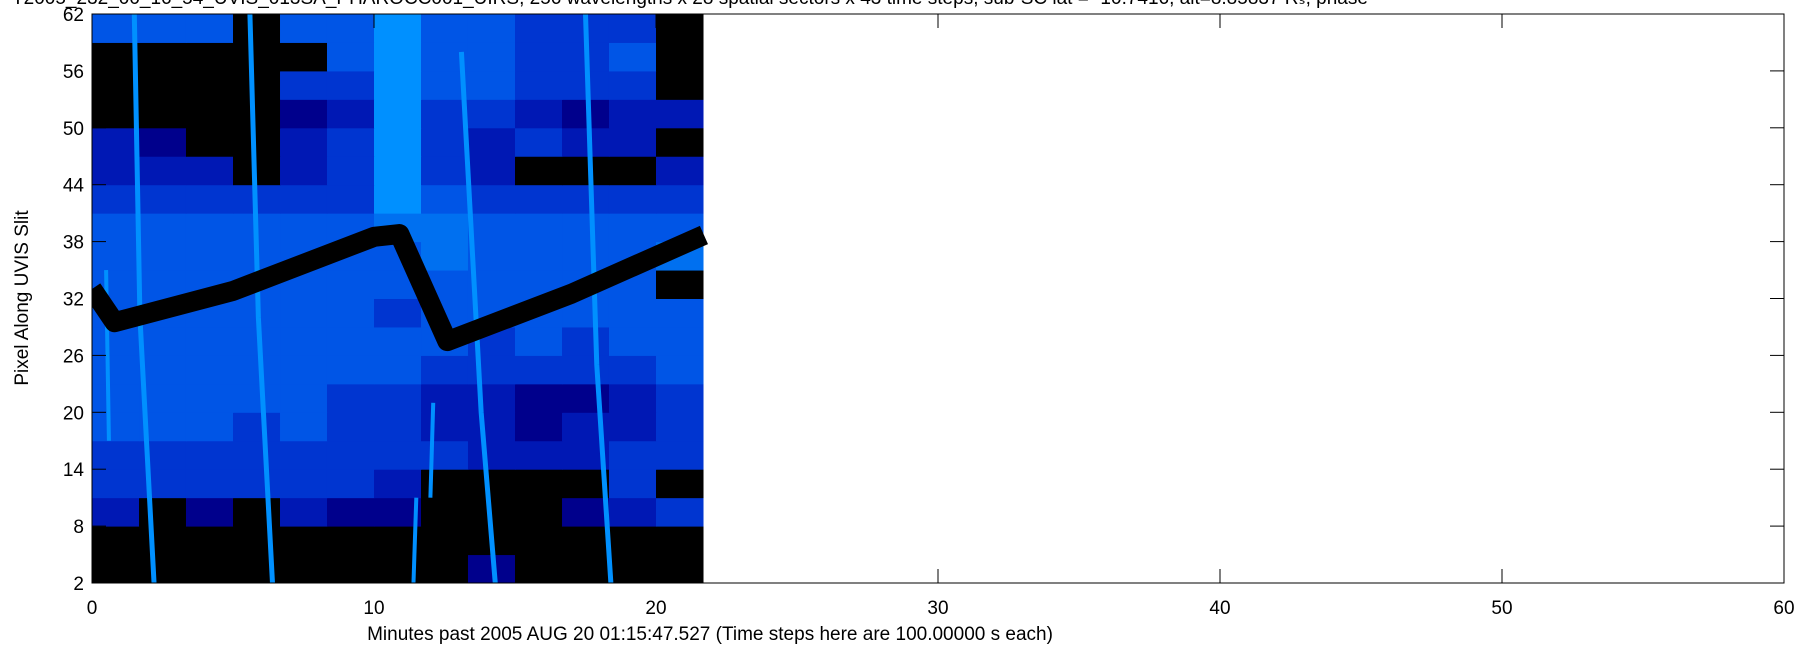 This screenshot has width=1804, height=649. Describe the element at coordinates (73, 300) in the screenshot. I see `y-tick-label: 32` at that location.